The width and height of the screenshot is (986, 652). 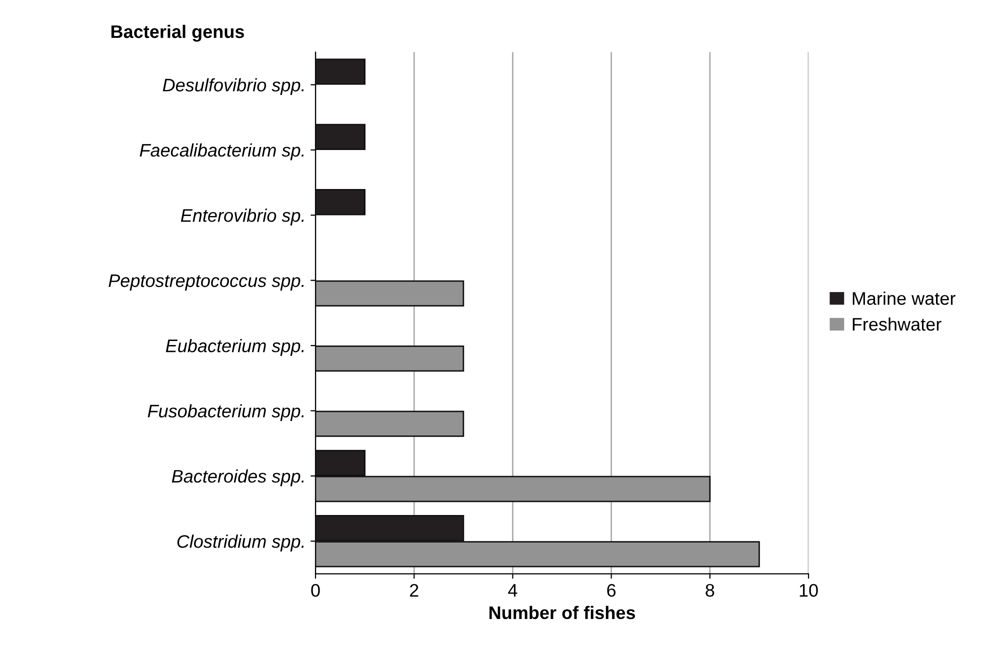 I want to click on y-tick-label: Peptostreptococcus spp., so click(x=206, y=282).